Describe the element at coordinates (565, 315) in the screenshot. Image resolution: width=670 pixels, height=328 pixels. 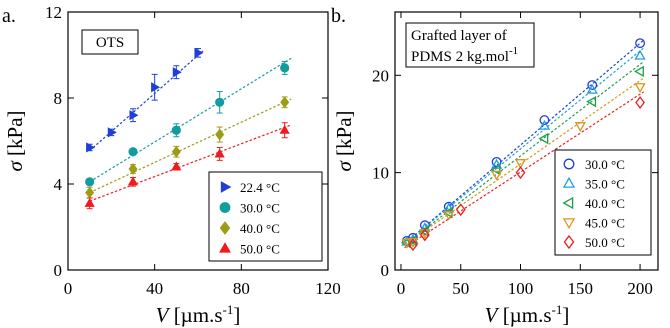
I see `x-axis-close: ]` at that location.